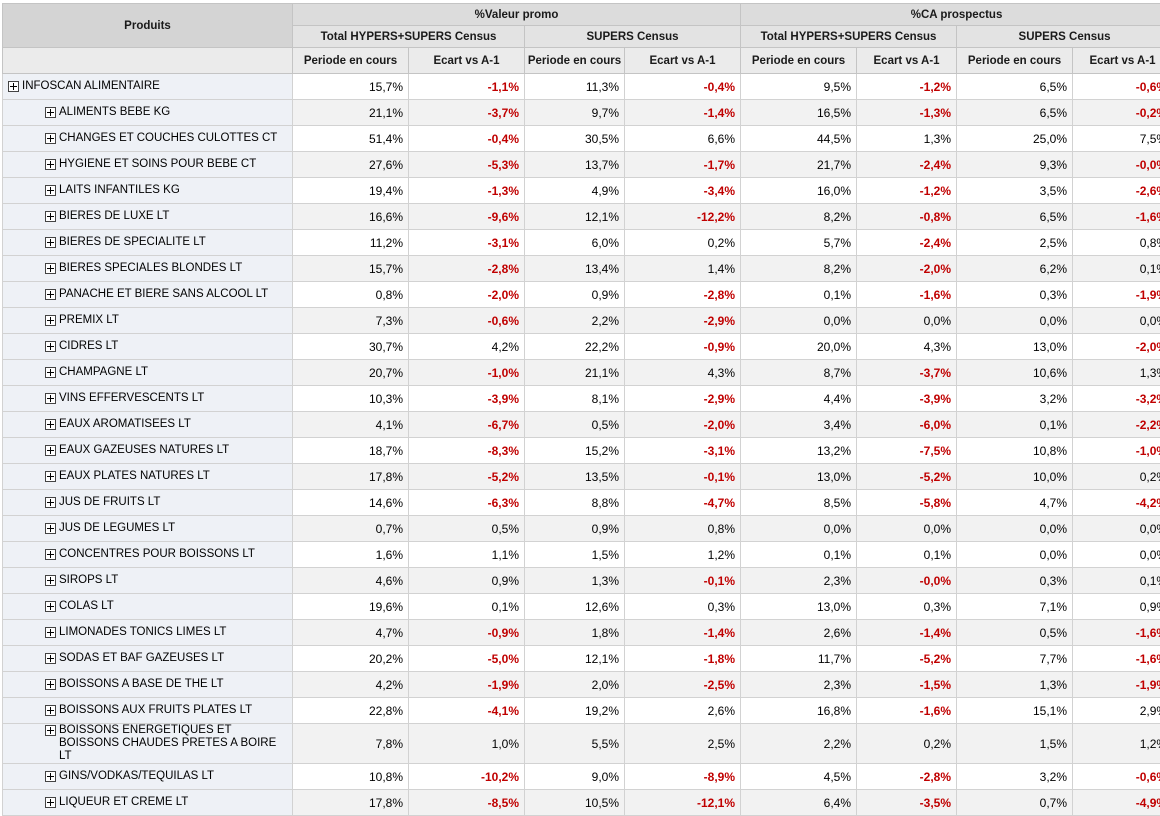 The height and width of the screenshot is (816, 1160). I want to click on value-cell-ecart: -10,2%, so click(467, 777).